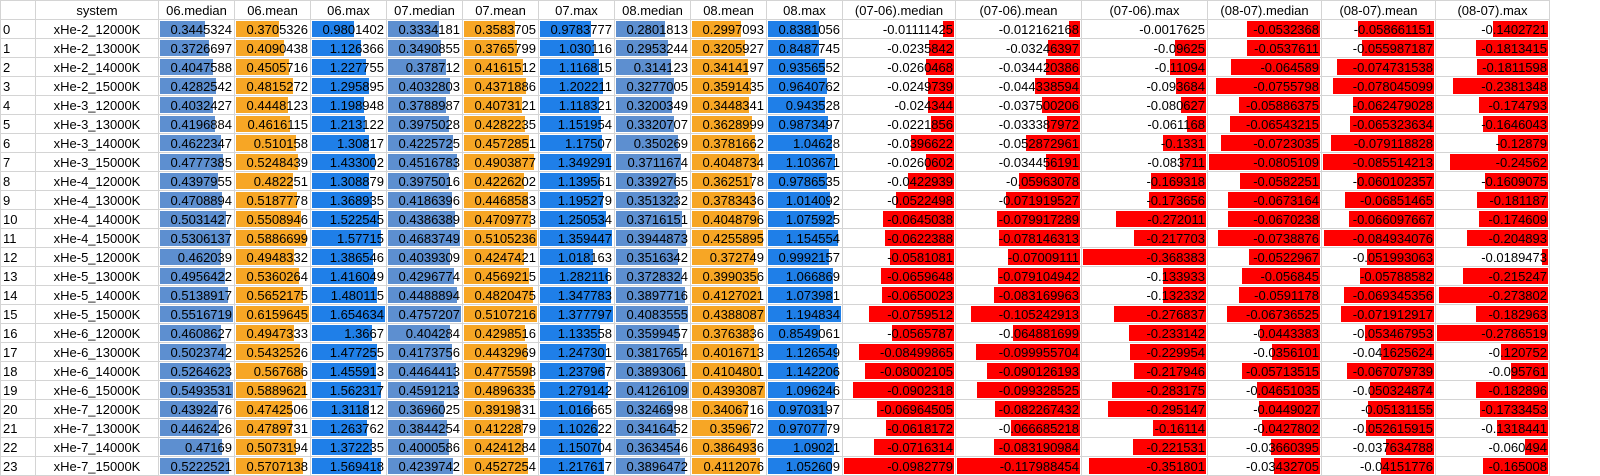 This screenshot has height=476, width=1600. Describe the element at coordinates (1018, 29) in the screenshot. I see `data-cell: -0.012162168` at that location.